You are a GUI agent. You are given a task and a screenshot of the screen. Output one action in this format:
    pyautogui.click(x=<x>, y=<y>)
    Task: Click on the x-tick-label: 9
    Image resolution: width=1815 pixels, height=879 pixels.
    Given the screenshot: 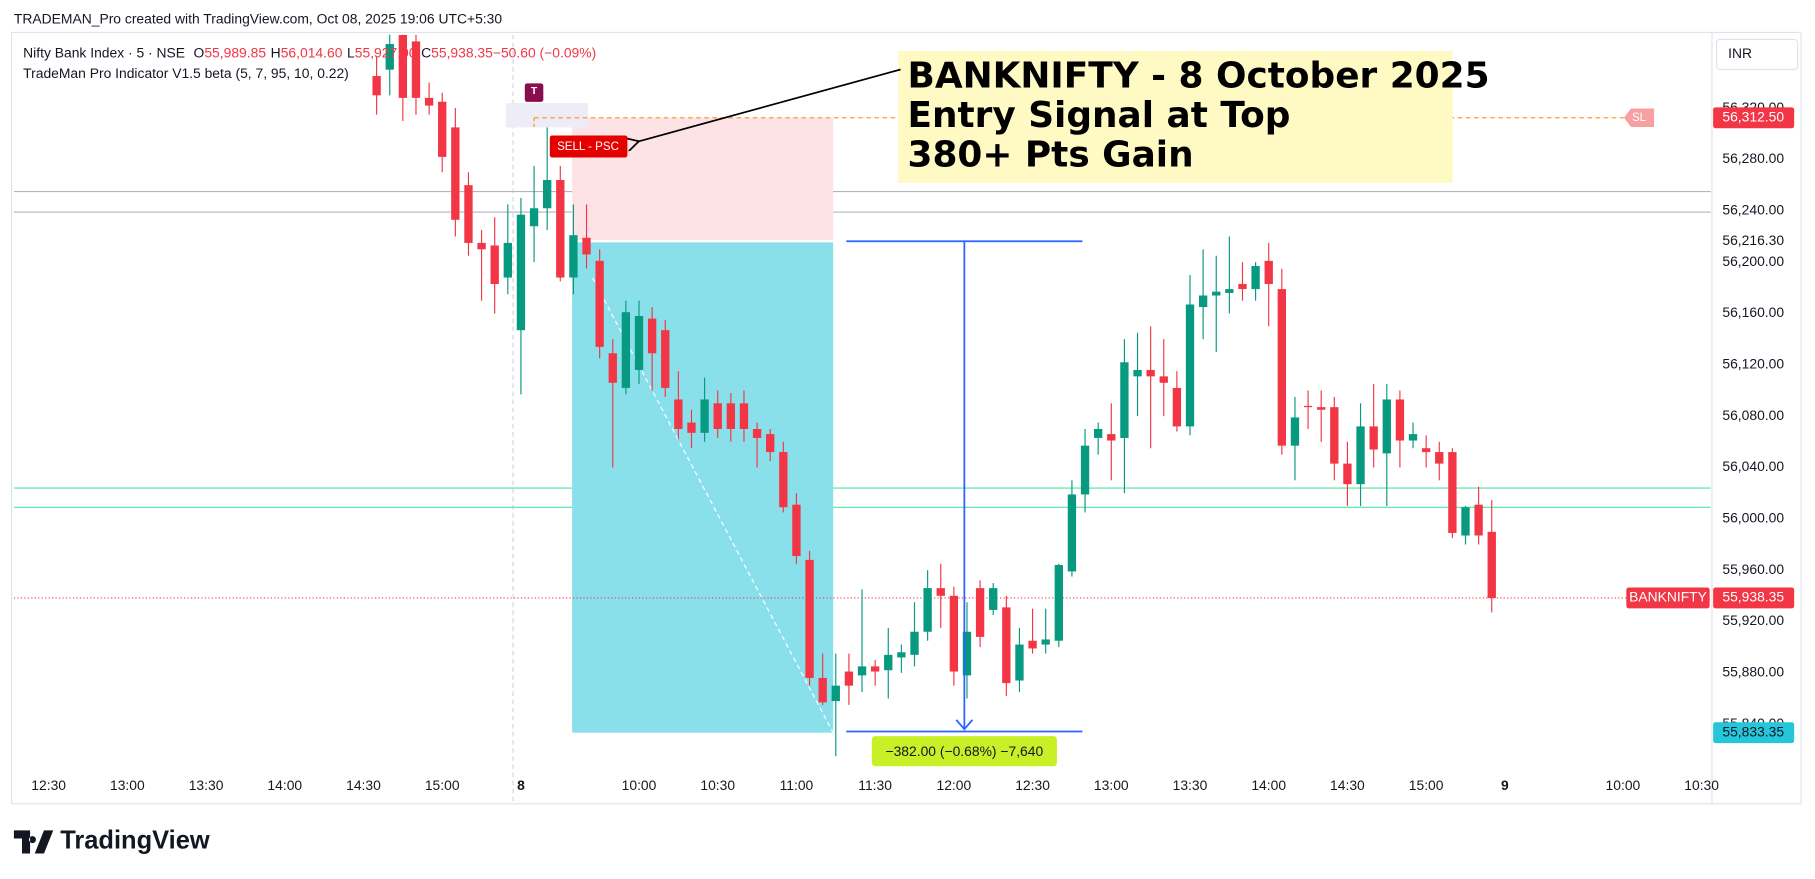 What is the action you would take?
    pyautogui.click(x=1505, y=785)
    